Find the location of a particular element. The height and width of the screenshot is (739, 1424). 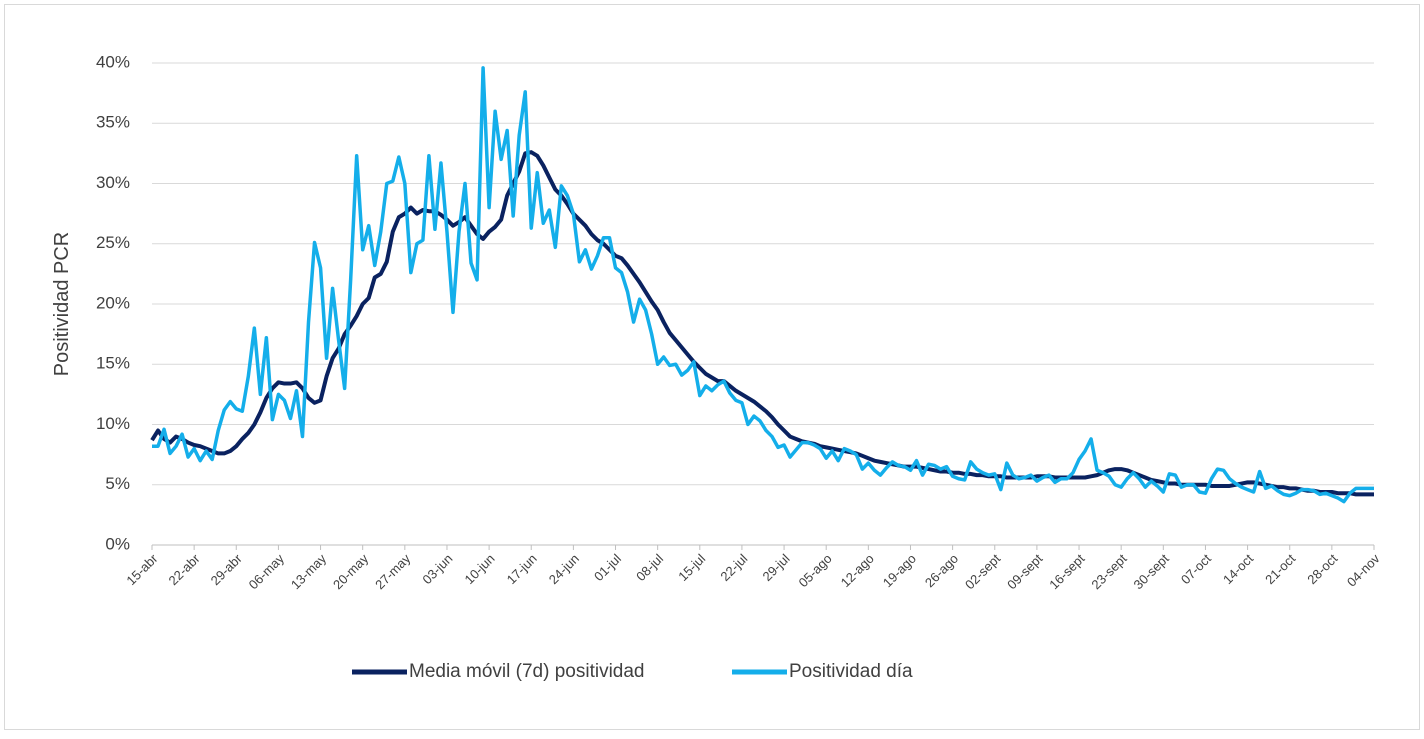

legend-label: Media móvil (7d) positividad is located at coordinates (527, 671).